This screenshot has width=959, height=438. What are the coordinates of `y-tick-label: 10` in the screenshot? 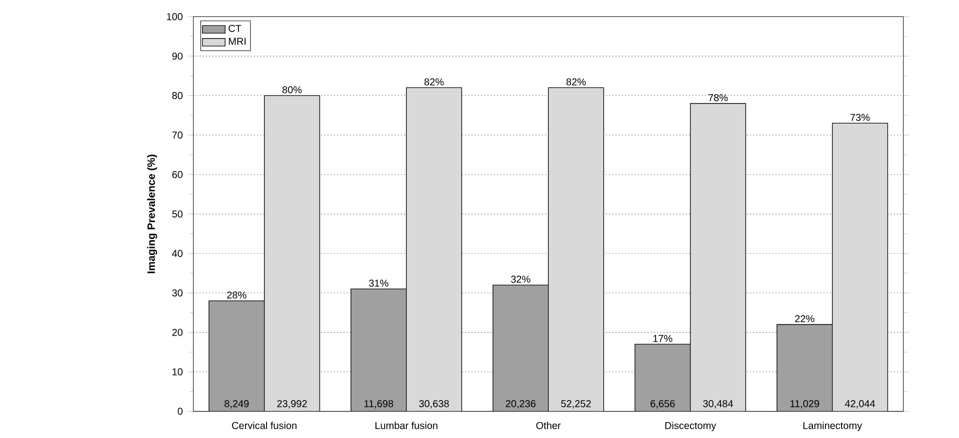 It's located at (177, 372).